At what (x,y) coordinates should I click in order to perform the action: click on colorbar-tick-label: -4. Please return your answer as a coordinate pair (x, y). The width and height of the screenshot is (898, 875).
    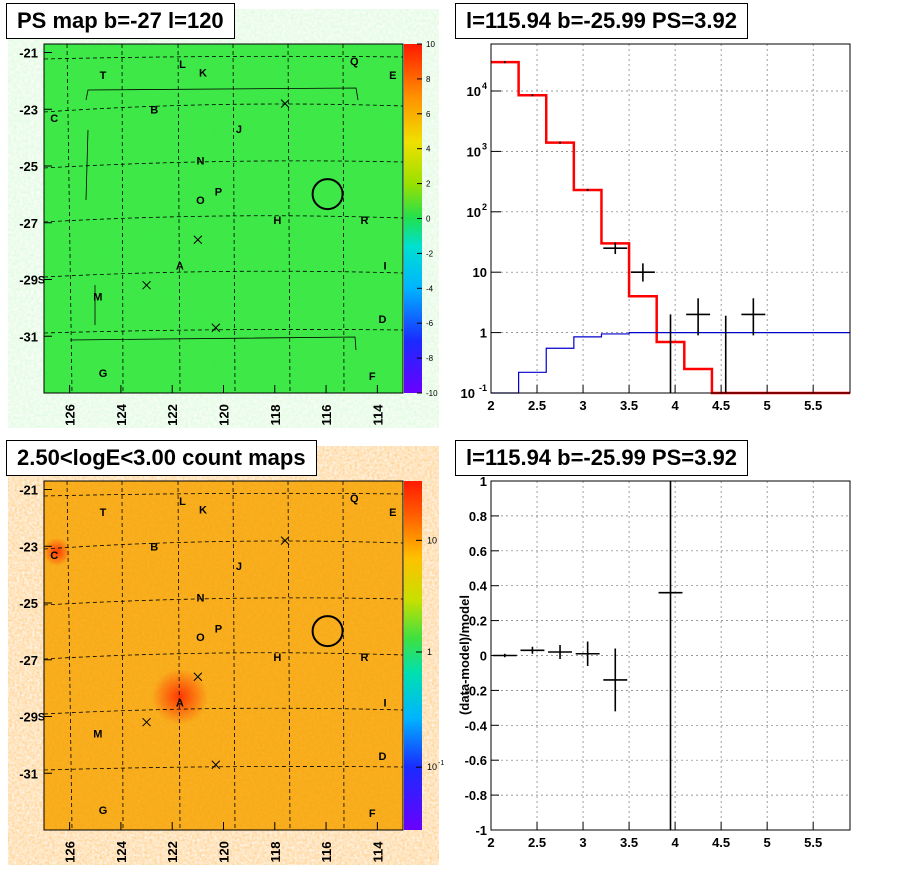
    Looking at the image, I should click on (430, 288).